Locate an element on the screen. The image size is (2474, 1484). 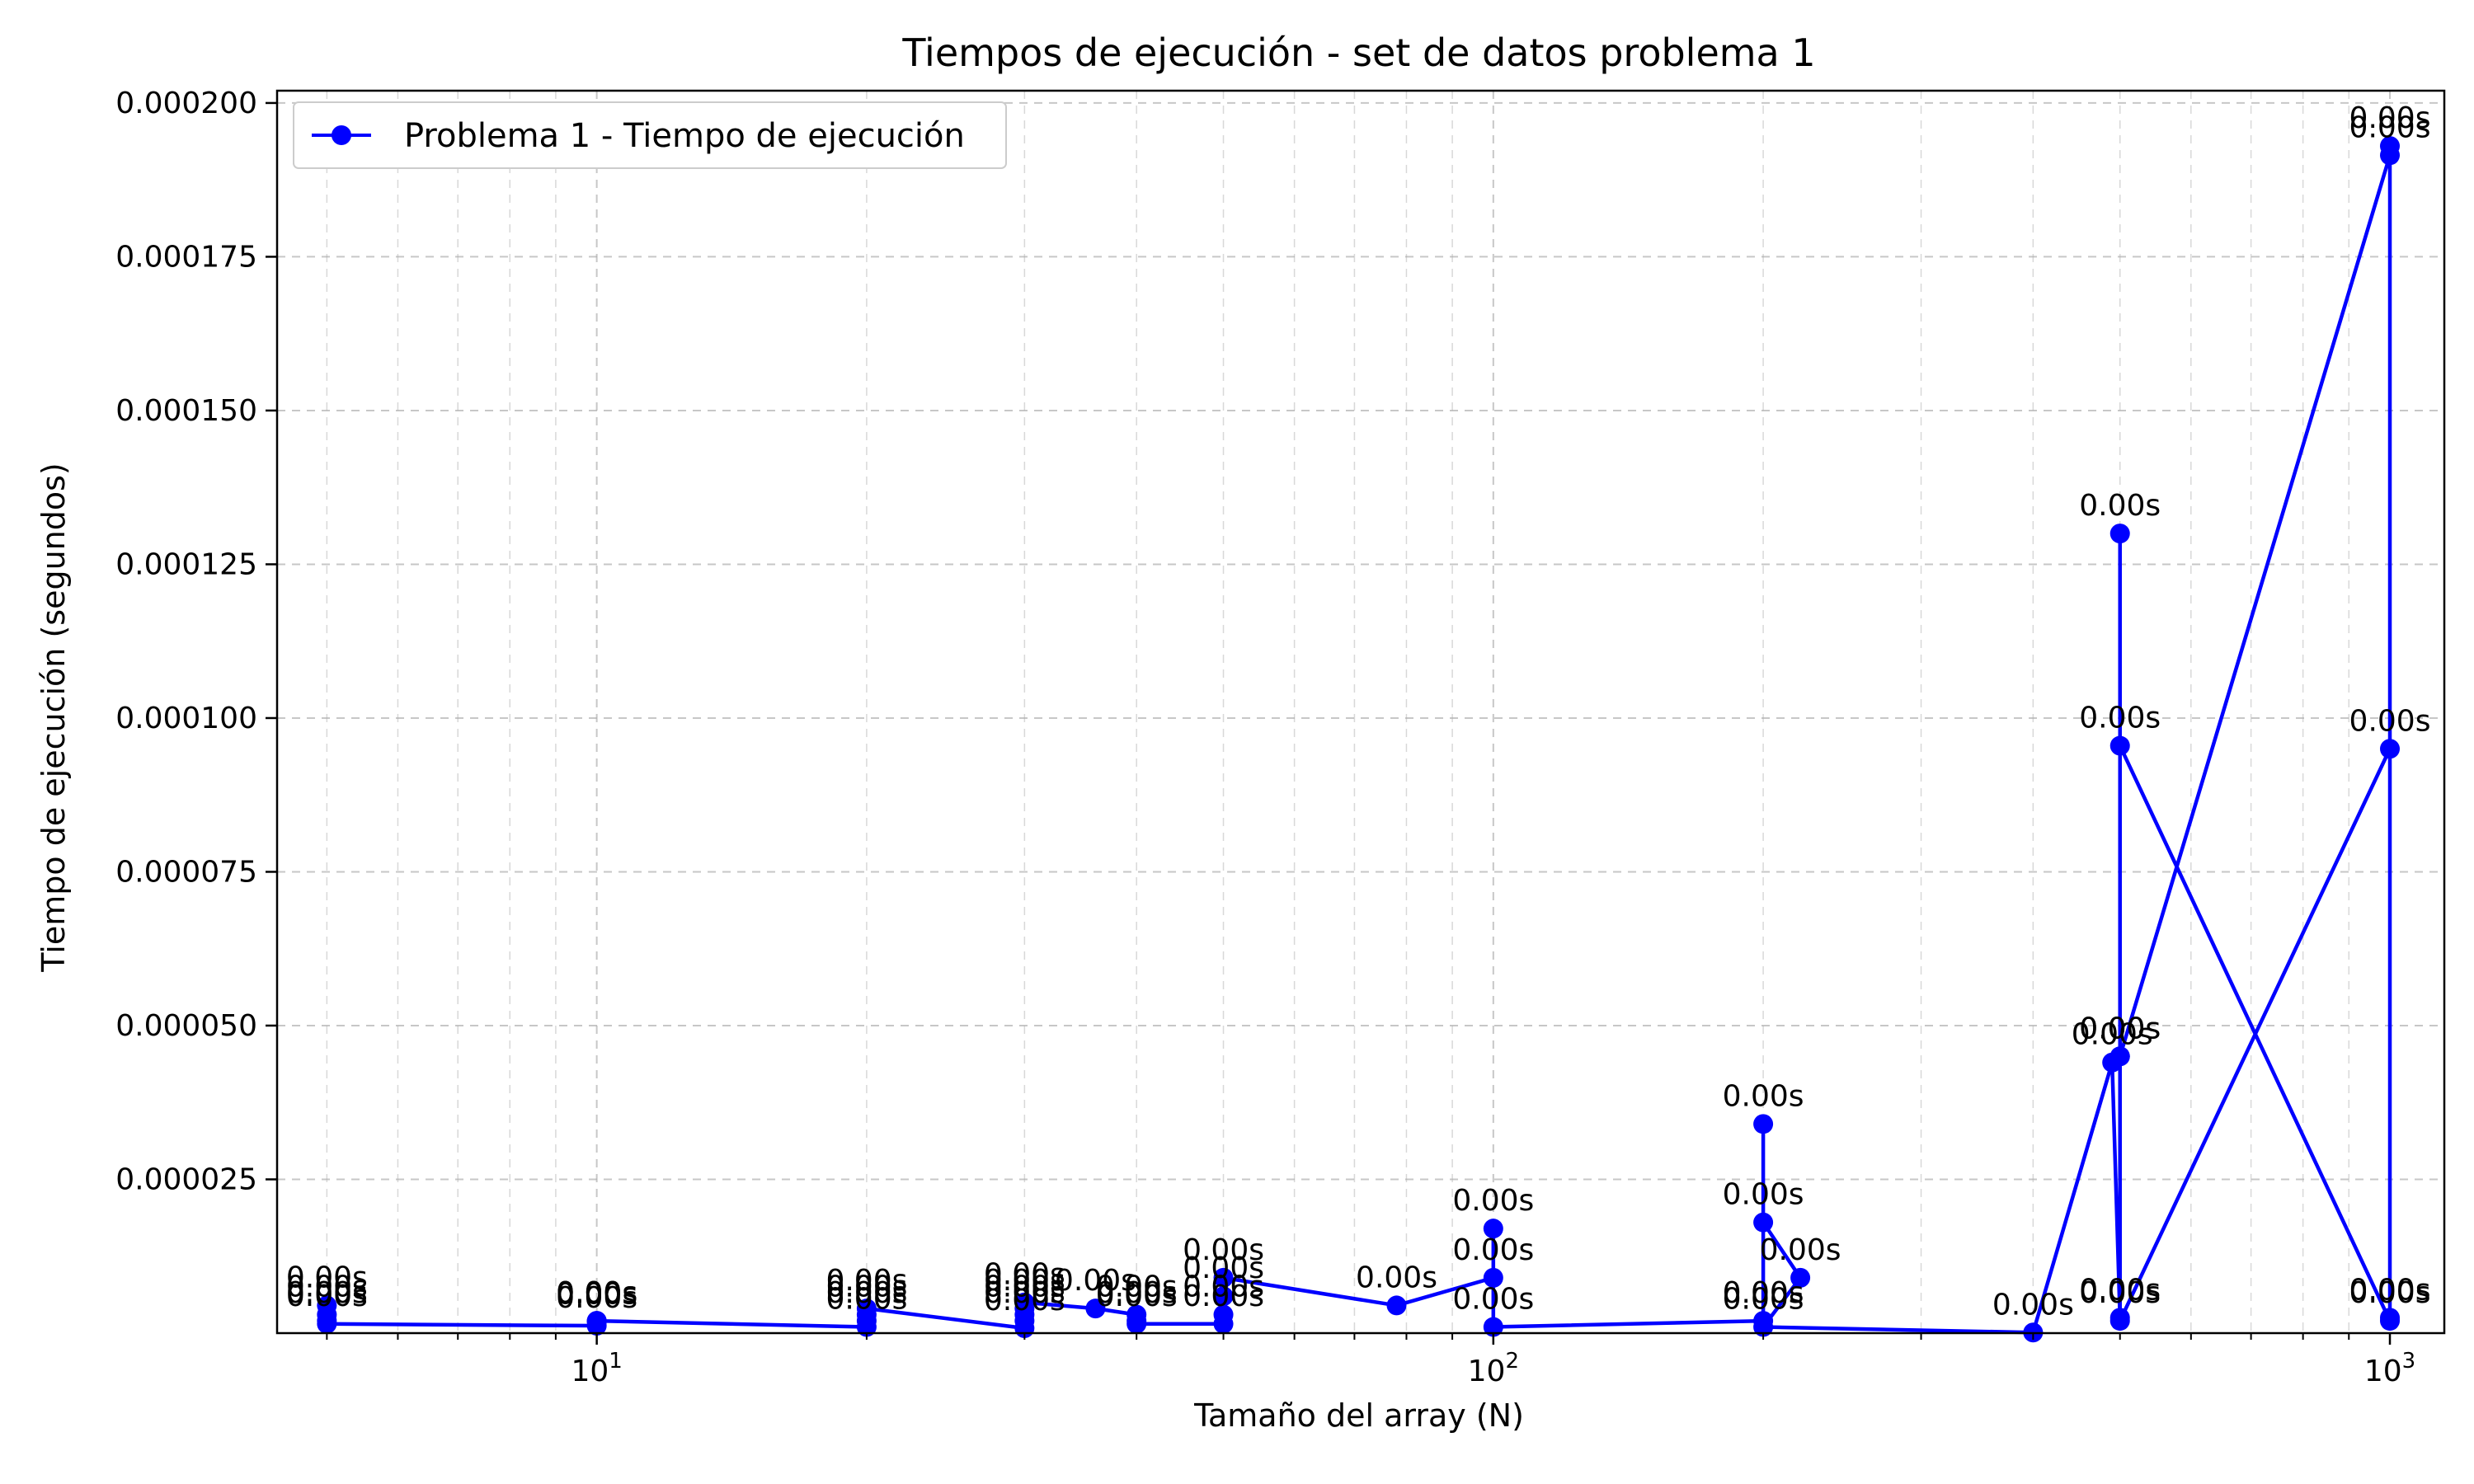
legend-marker-swatch is located at coordinates (341, 135).